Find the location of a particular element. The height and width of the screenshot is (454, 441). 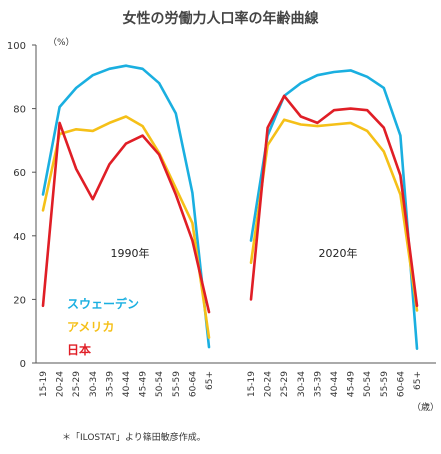

panel-label: 2020年 is located at coordinates (338, 253).